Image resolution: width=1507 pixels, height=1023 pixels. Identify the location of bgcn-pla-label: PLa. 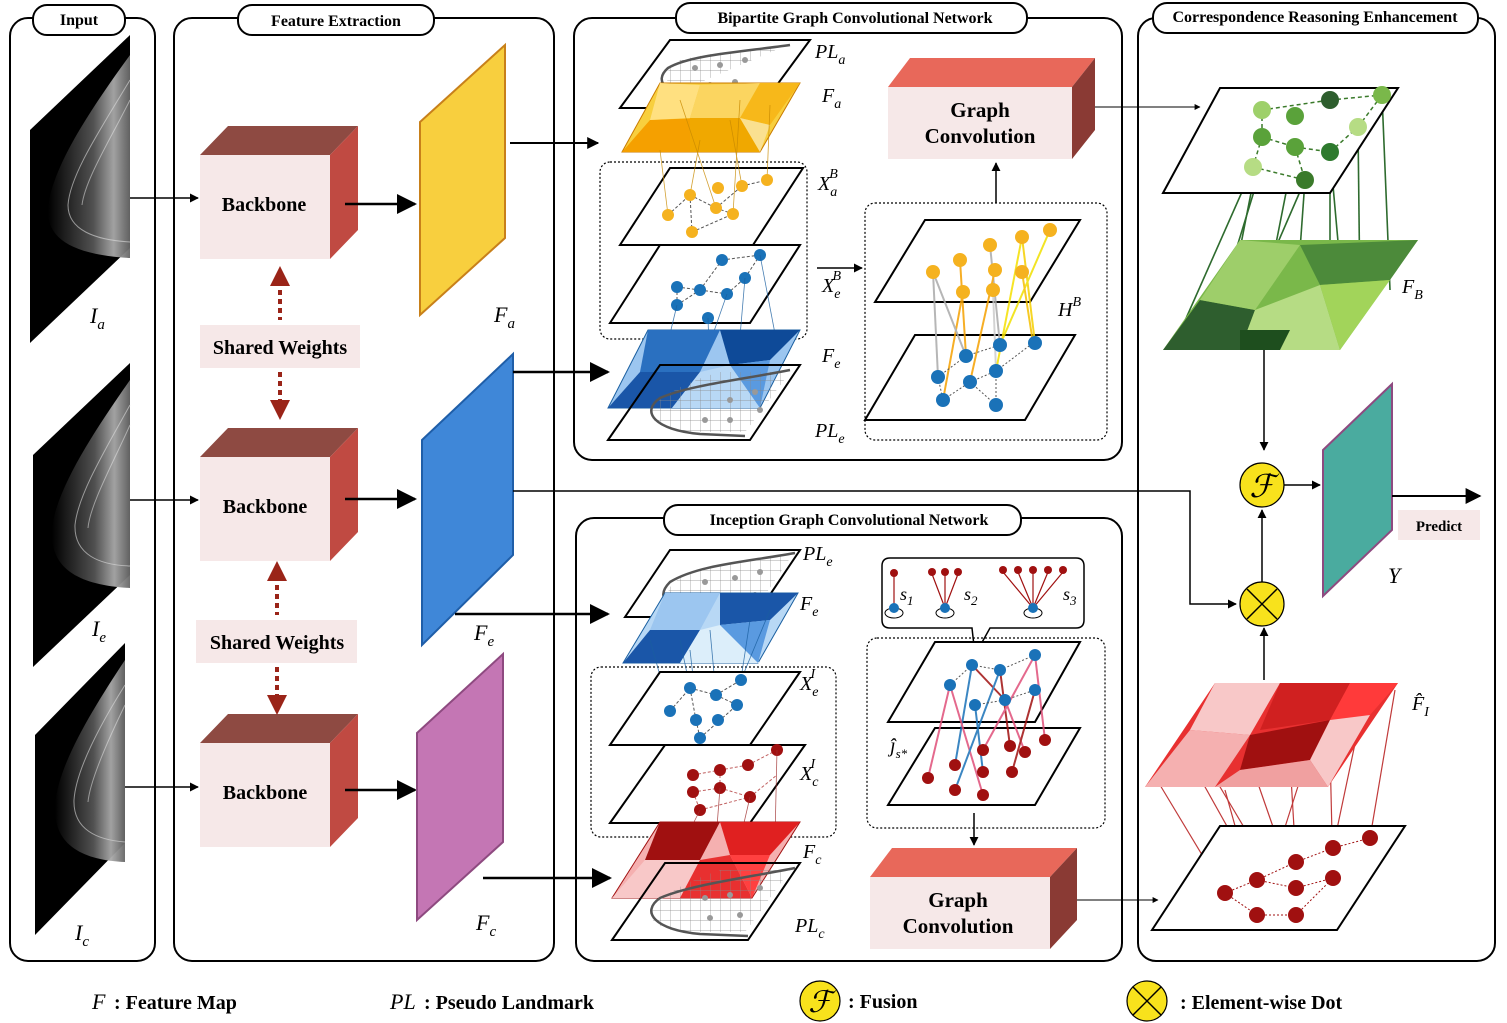
(829, 54).